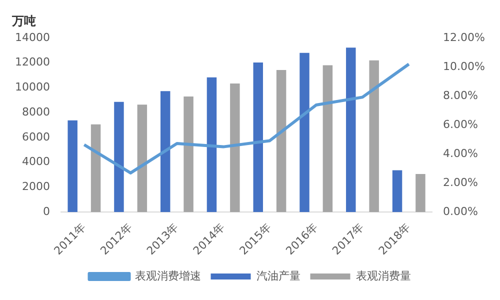 The image size is (500, 300). What do you see at coordinates (32, 87) in the screenshot?
I see `y-tick-label: 10000` at bounding box center [32, 87].